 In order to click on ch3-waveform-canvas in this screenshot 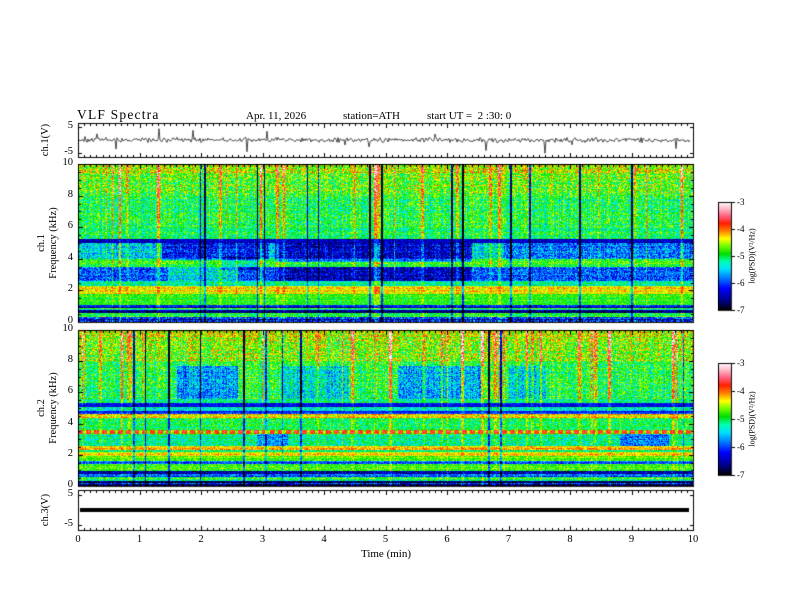, I will do `click(385, 510)`.